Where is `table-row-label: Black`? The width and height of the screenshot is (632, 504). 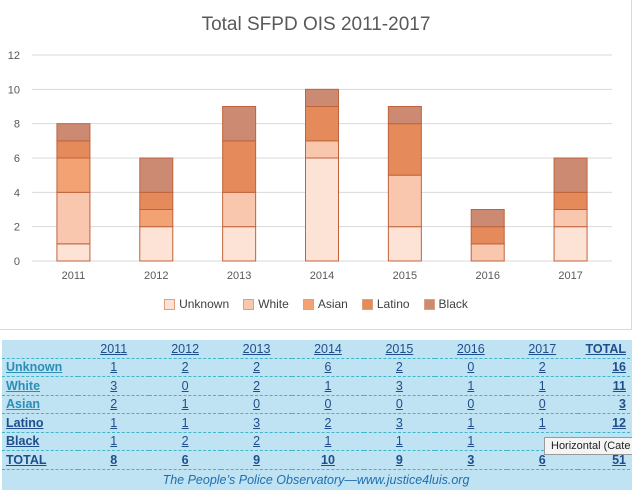 table-row-label: Black is located at coordinates (40, 441).